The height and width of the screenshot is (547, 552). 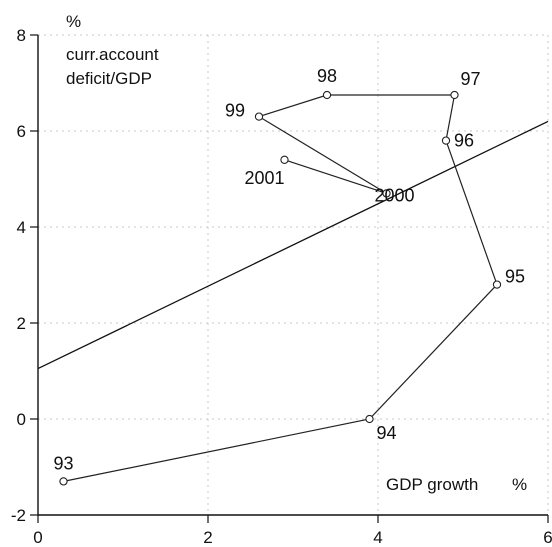 What do you see at coordinates (386, 193) in the screenshot?
I see `data-point-2000` at bounding box center [386, 193].